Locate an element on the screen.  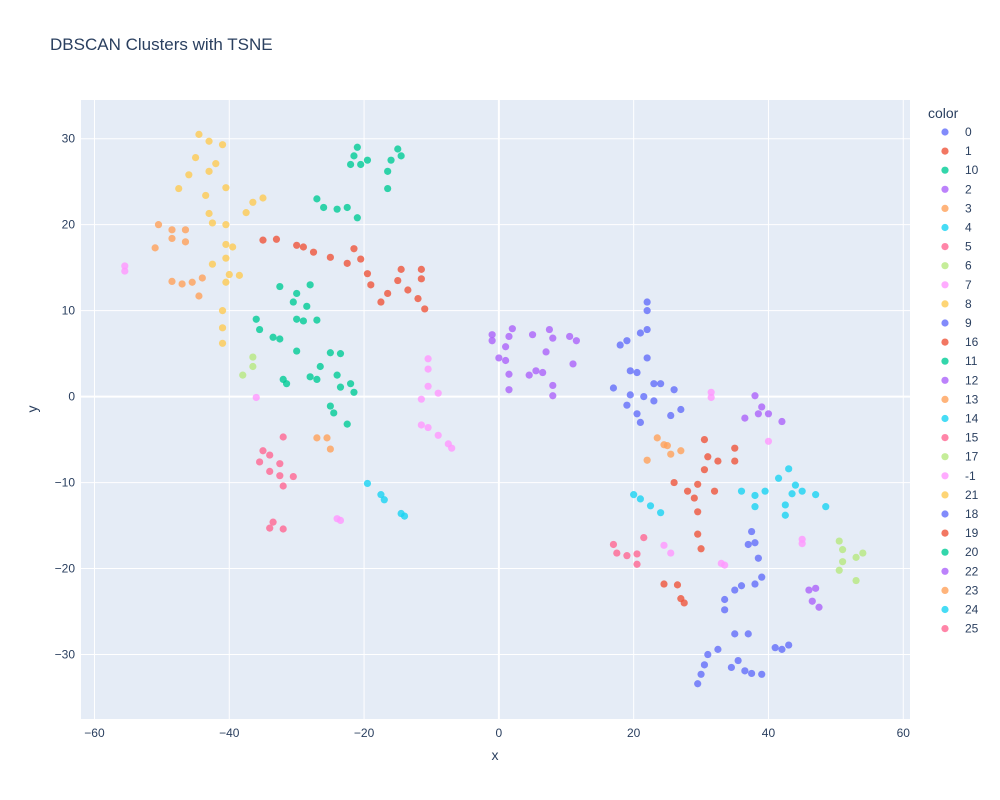
legend-item: 11 is located at coordinates (959, 361).